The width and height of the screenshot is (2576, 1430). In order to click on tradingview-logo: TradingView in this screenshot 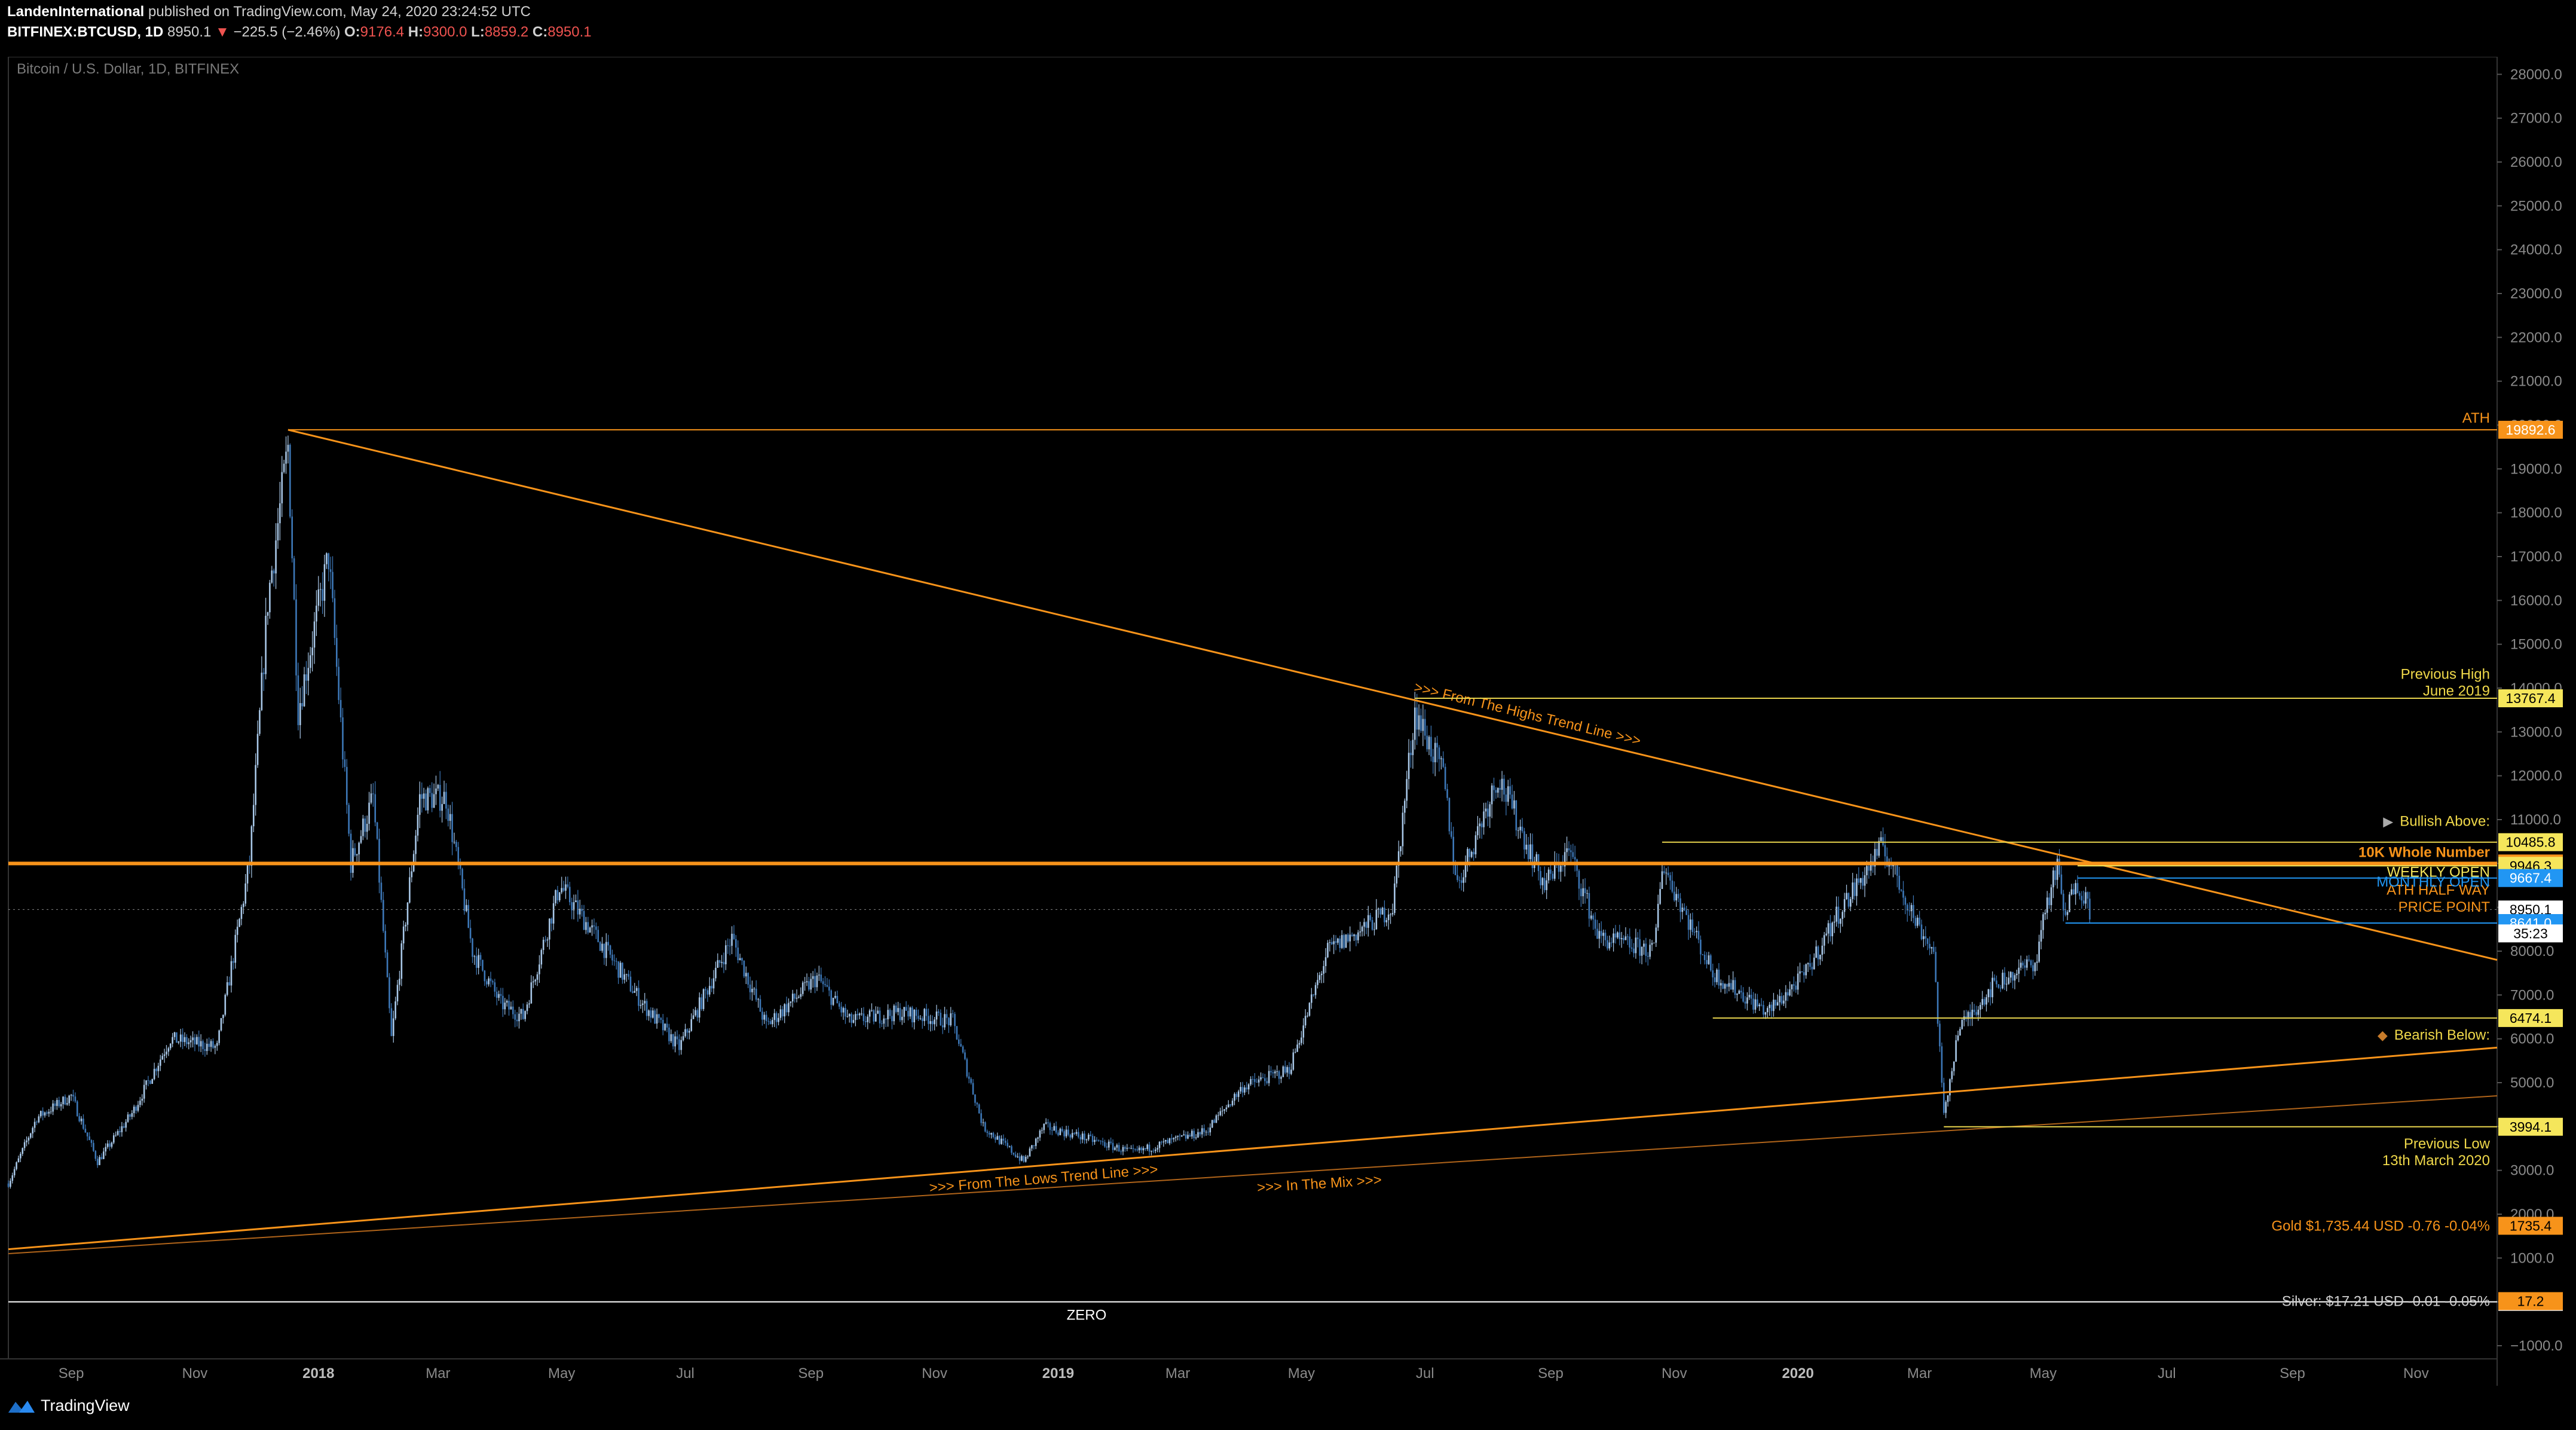, I will do `click(68, 1406)`.